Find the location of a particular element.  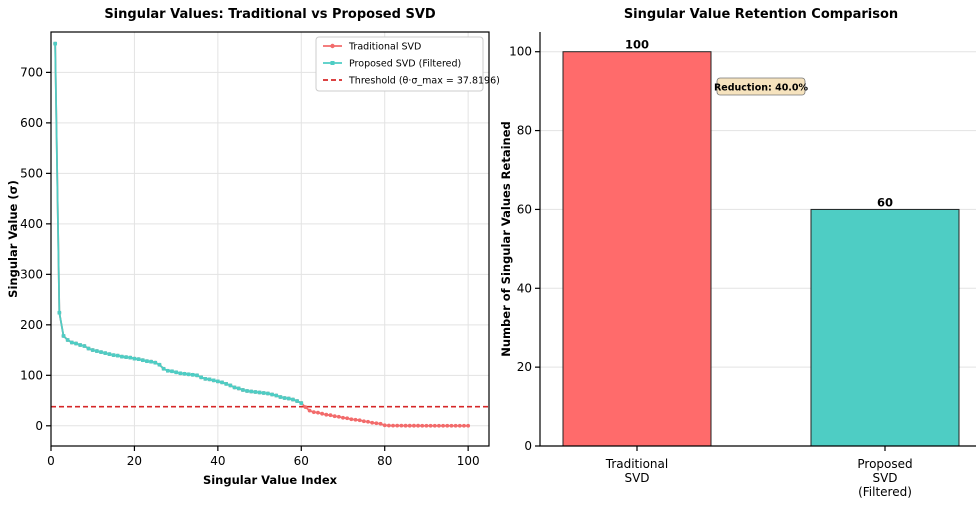

y-tick-label: 500 is located at coordinates (31, 173).